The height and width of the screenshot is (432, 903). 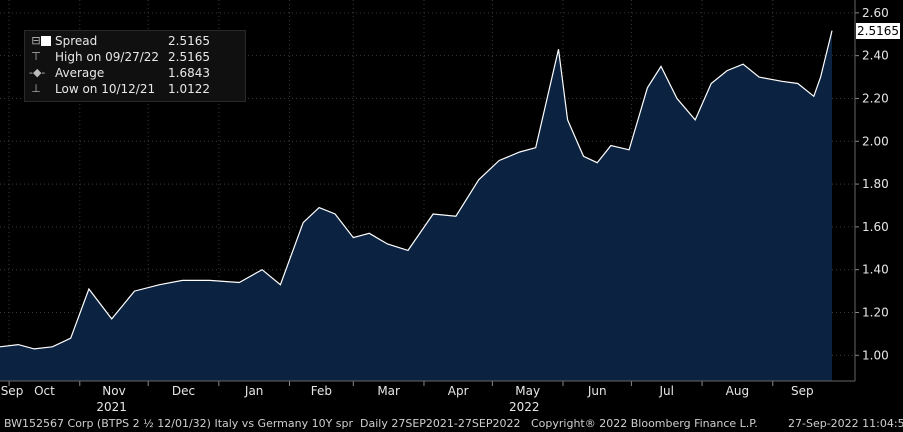 What do you see at coordinates (878, 31) in the screenshot?
I see `last-value-label: 2.5165` at bounding box center [878, 31].